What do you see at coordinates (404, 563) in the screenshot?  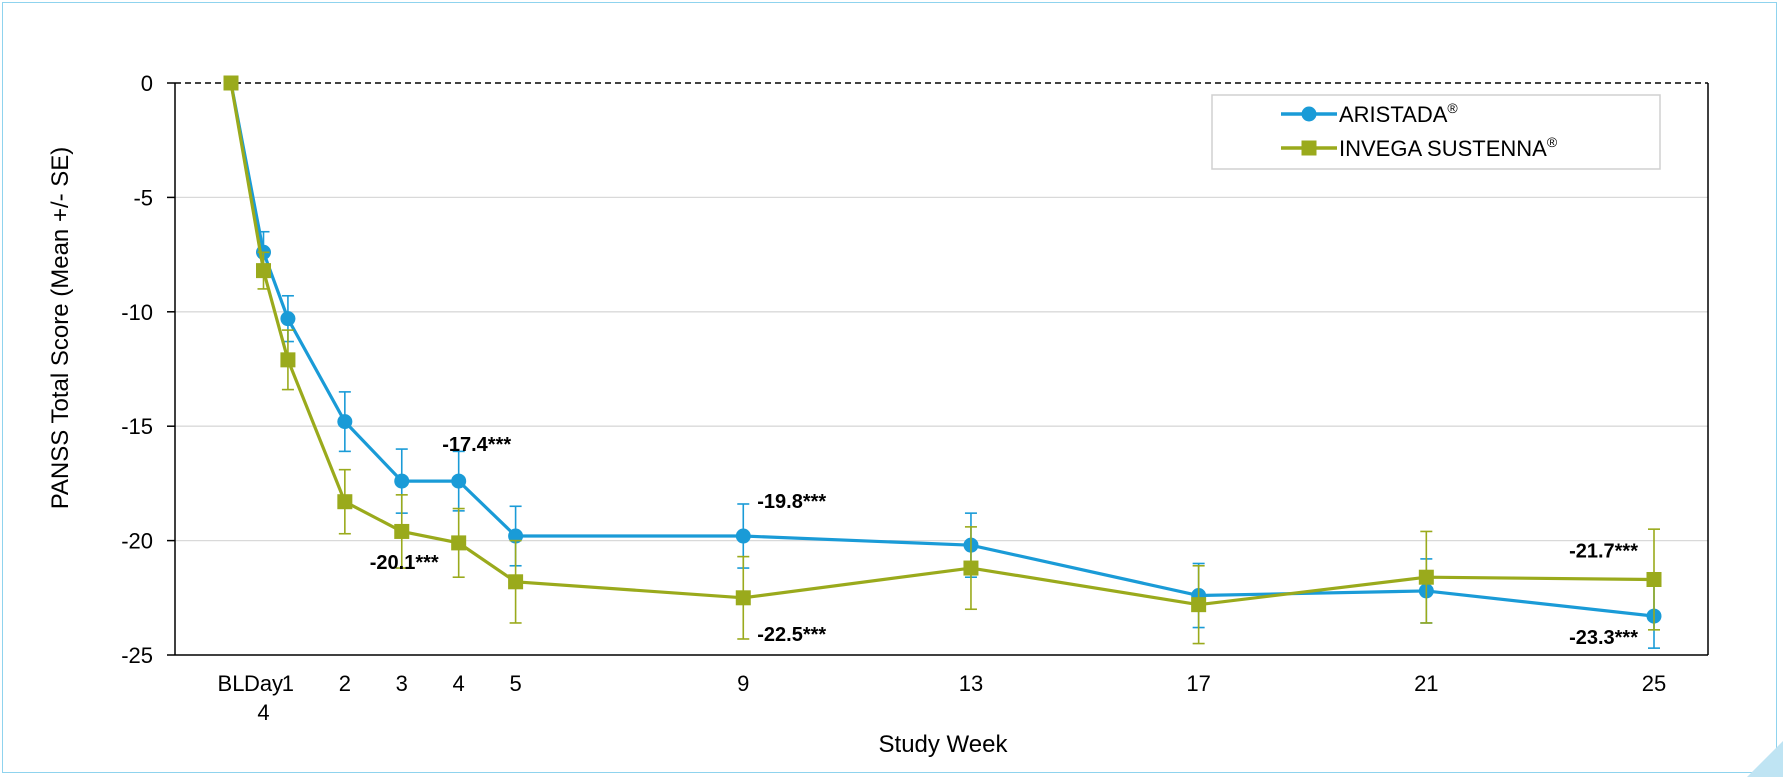 I see `data-label: -20.1***` at bounding box center [404, 563].